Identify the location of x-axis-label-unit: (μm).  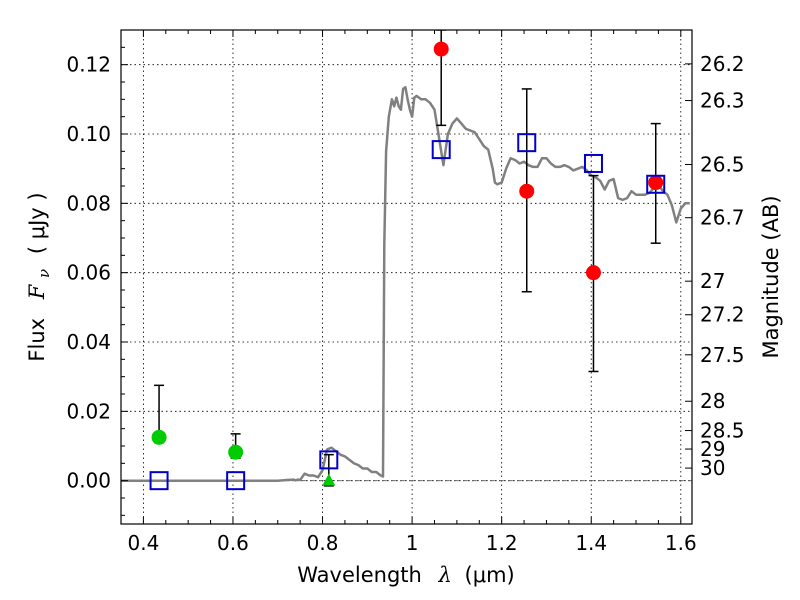
(490, 575).